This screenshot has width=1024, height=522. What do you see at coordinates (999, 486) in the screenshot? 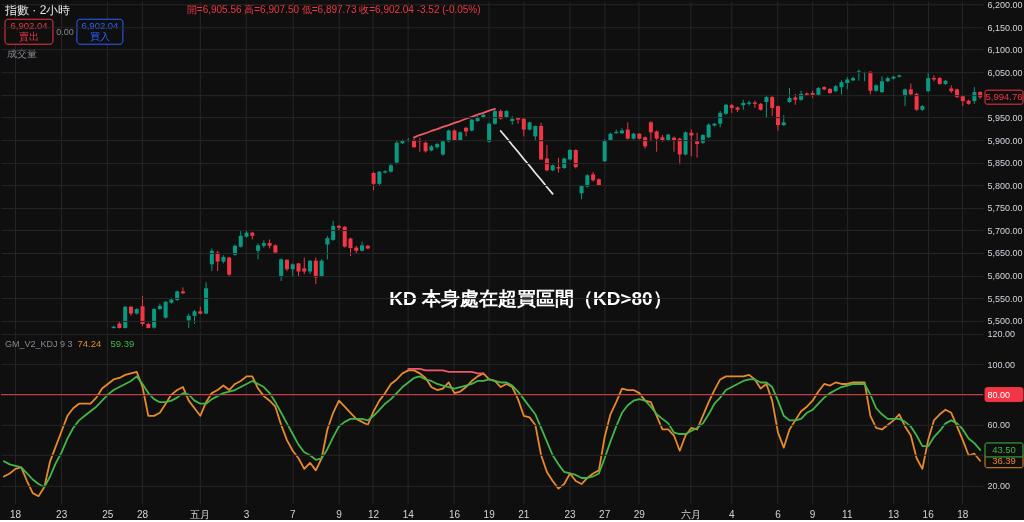
I see `y-tick-label: 20.00` at bounding box center [999, 486].